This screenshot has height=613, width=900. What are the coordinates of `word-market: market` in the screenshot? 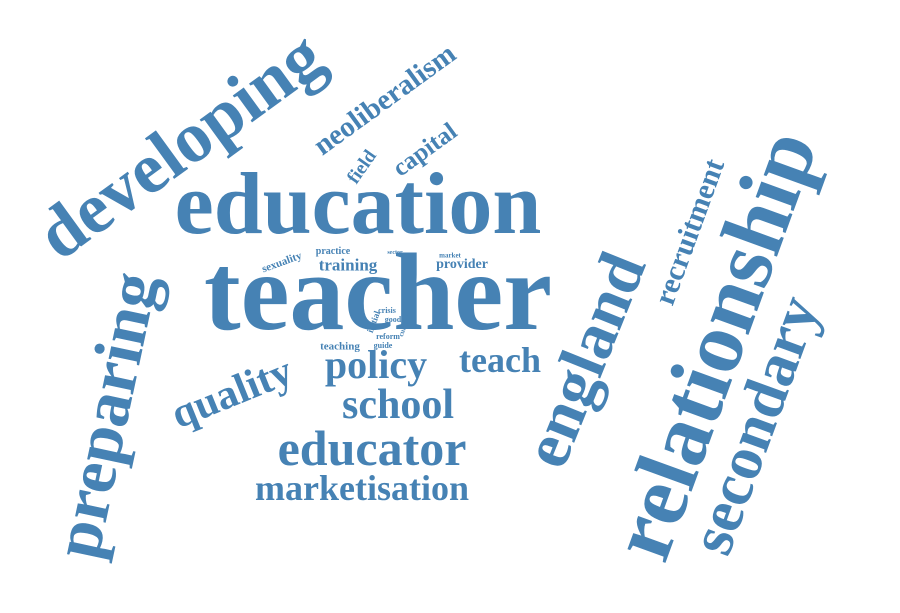 It's located at (450, 255).